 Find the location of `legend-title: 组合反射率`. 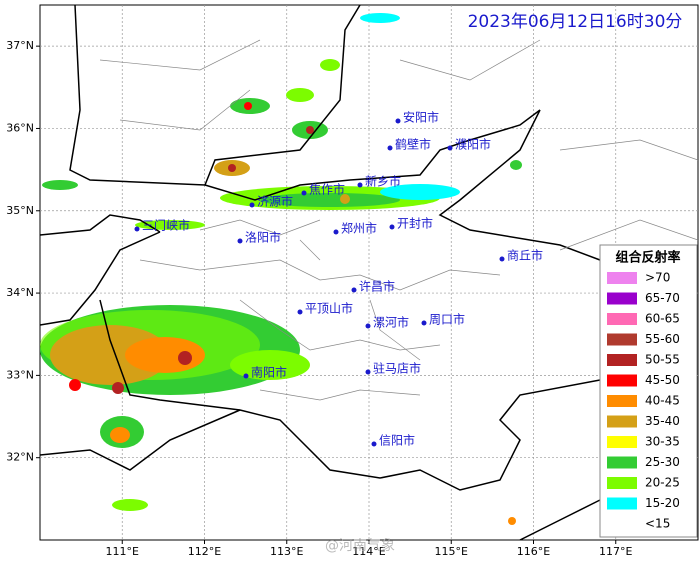

legend-title: 组合反射率 is located at coordinates (647, 258).